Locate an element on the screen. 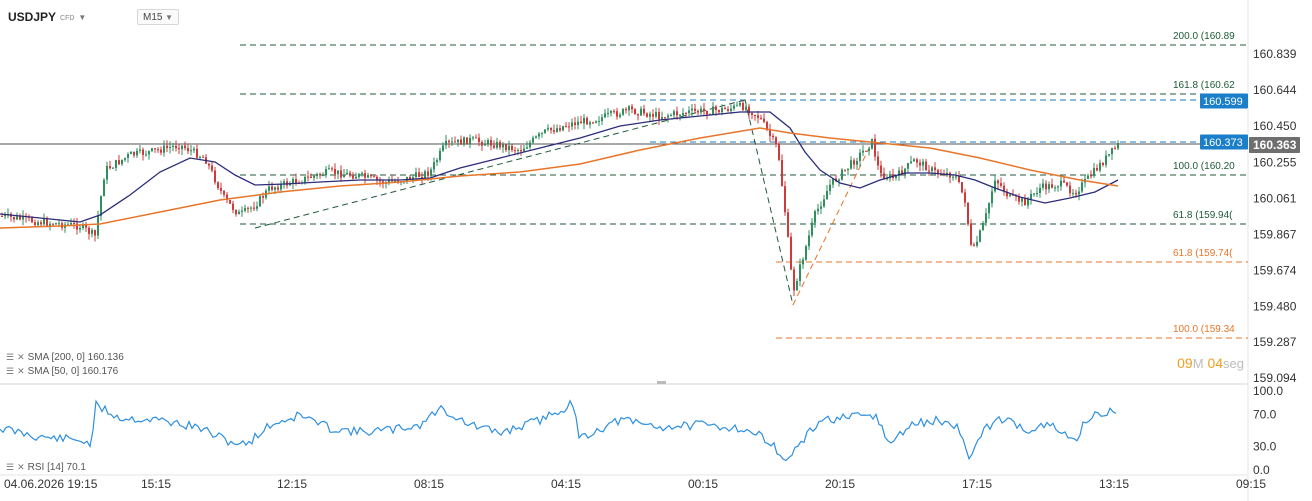 This screenshot has height=501, width=1312. time-axis-label: 15:15 is located at coordinates (156, 484).